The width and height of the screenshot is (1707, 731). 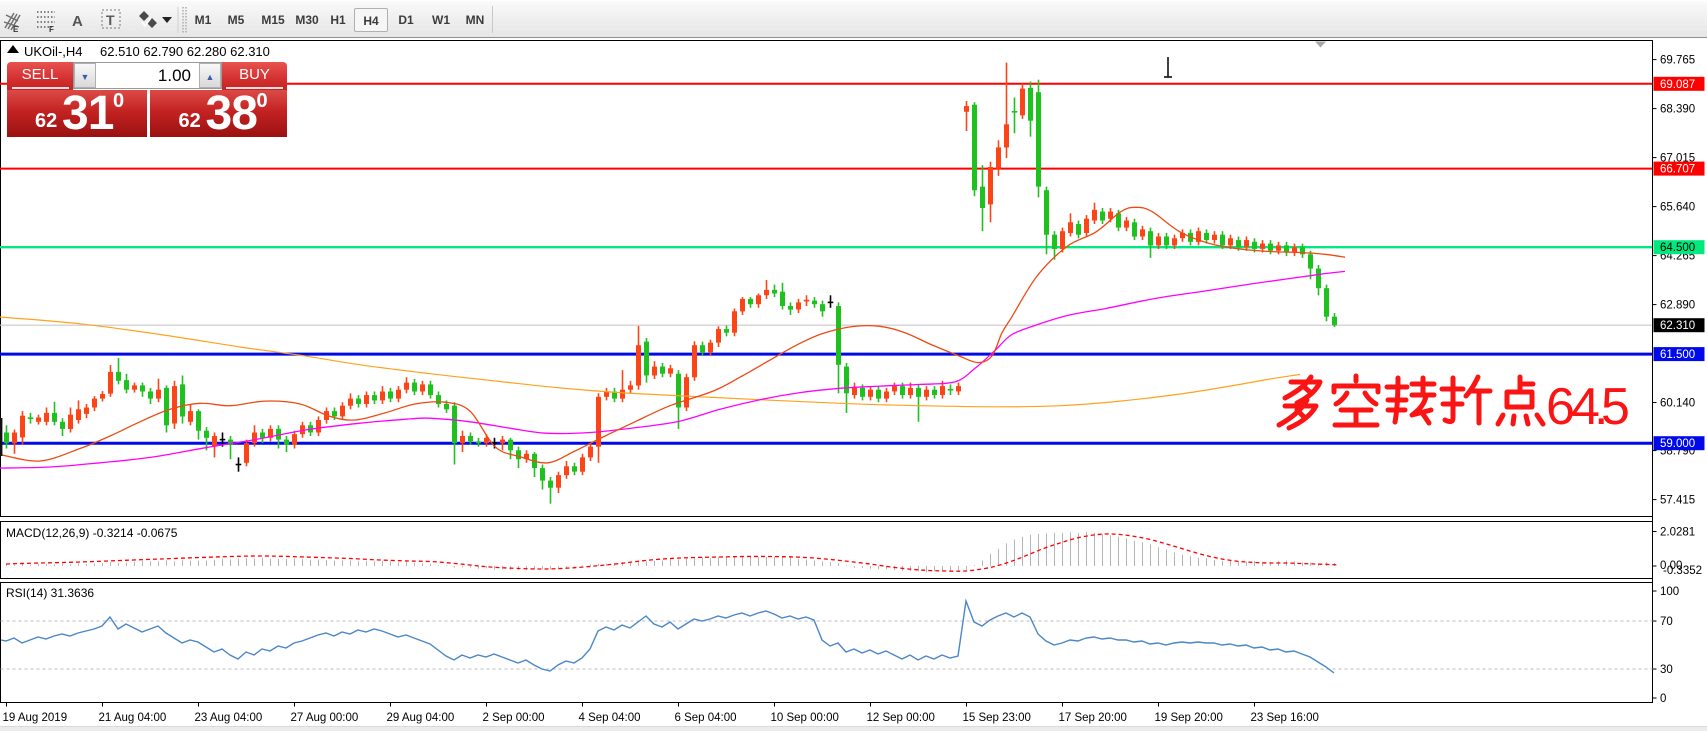 I want to click on svg-text: 29 Aug 04:00, so click(x=421, y=718).